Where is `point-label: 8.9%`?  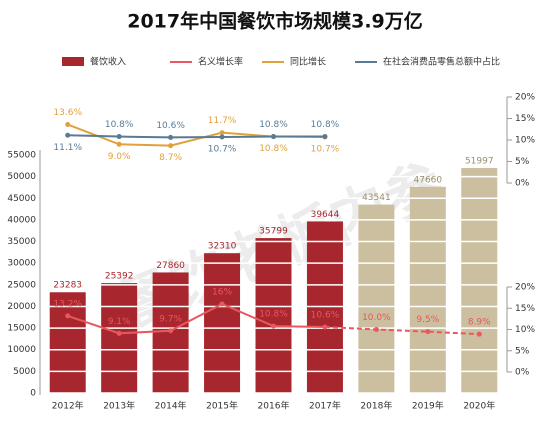 point-label: 8.9% is located at coordinates (479, 323).